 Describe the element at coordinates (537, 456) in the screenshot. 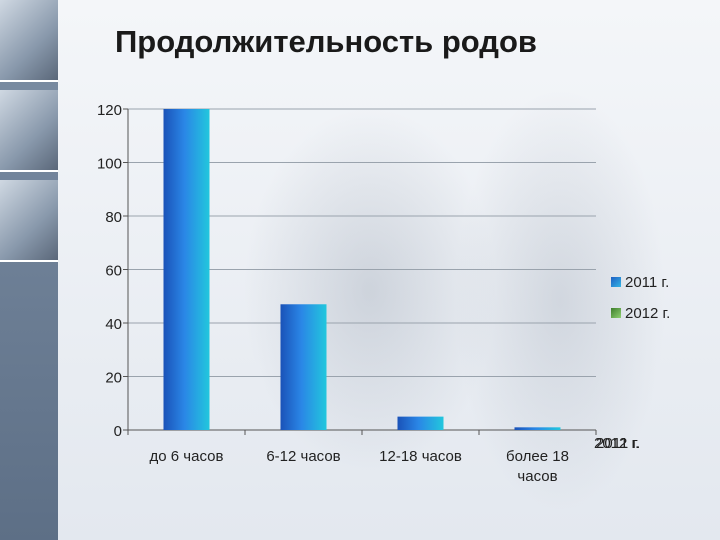

I see `x-category-label: более 18` at that location.